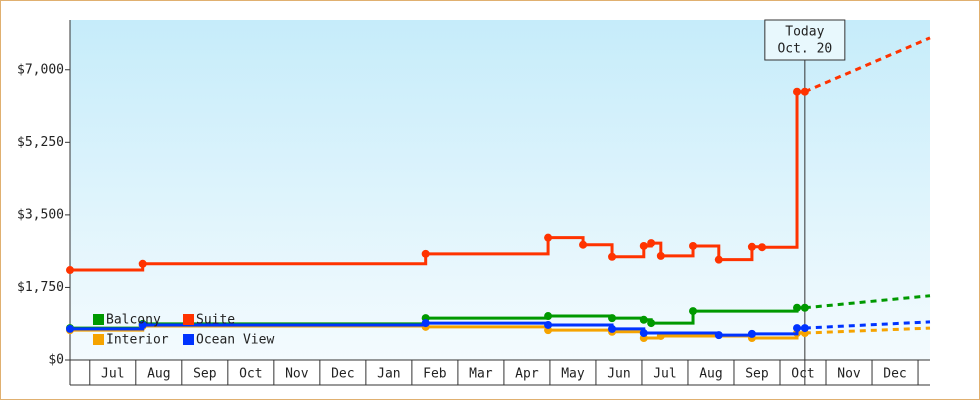  Describe the element at coordinates (618, 374) in the screenshot. I see `x-tick-label: Jun` at that location.